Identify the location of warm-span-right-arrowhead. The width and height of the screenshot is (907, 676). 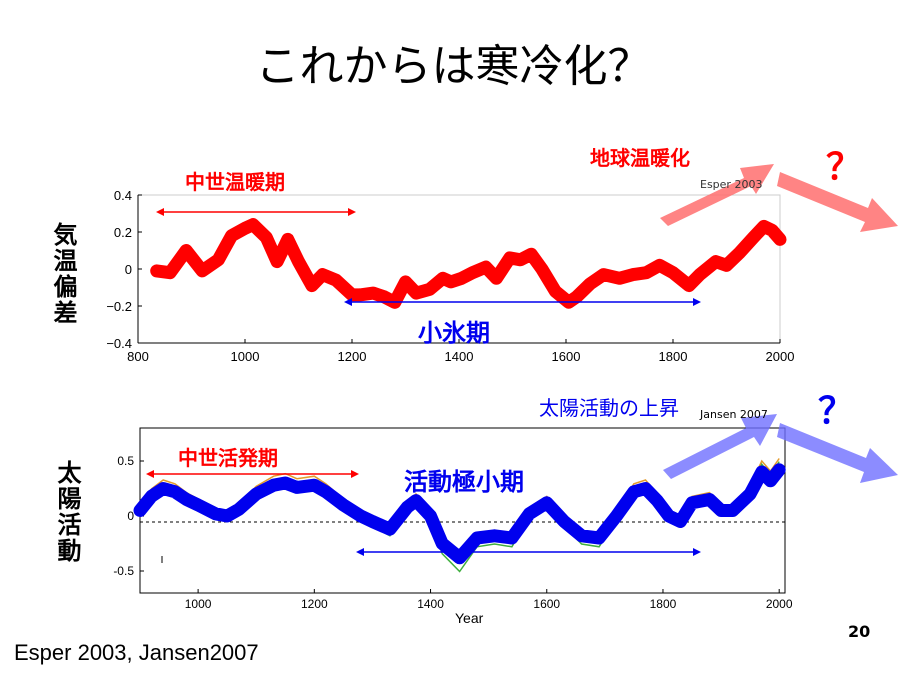
(352, 212).